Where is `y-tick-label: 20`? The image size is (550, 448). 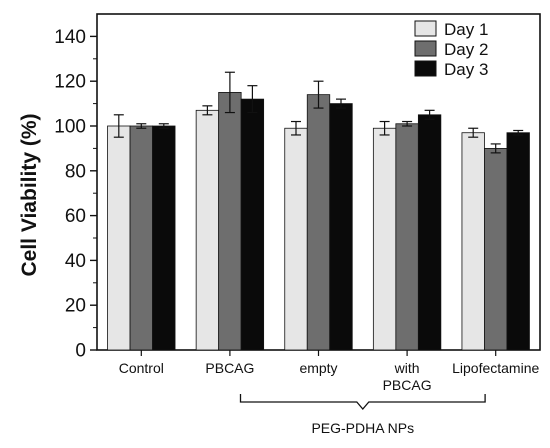
y-tick-label: 20 is located at coordinates (75, 306).